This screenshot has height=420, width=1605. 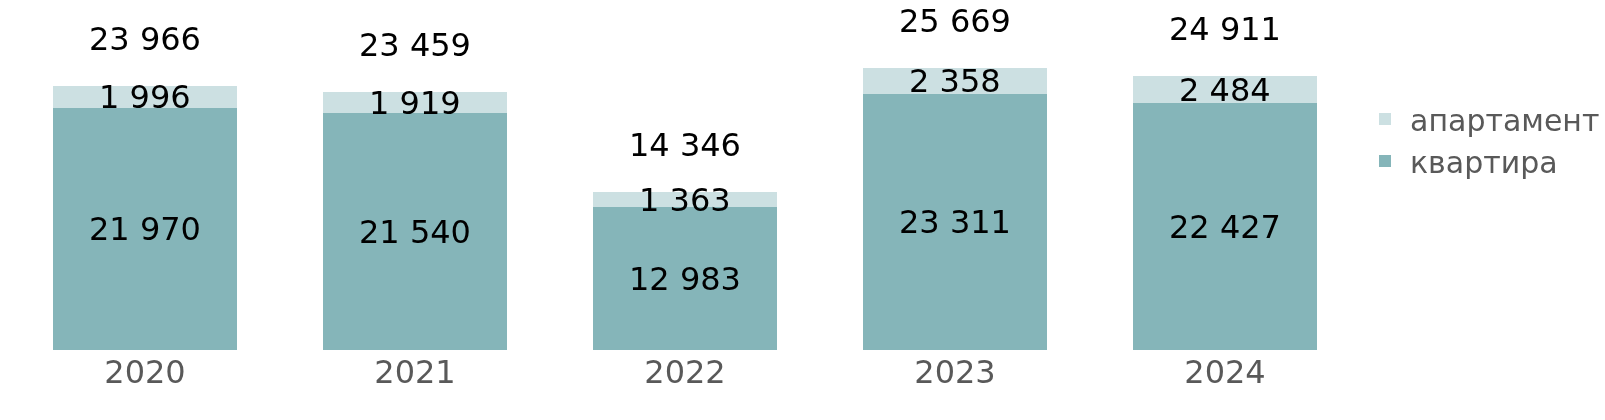 I want to click on x-tick-label: 2023, so click(x=955, y=372).